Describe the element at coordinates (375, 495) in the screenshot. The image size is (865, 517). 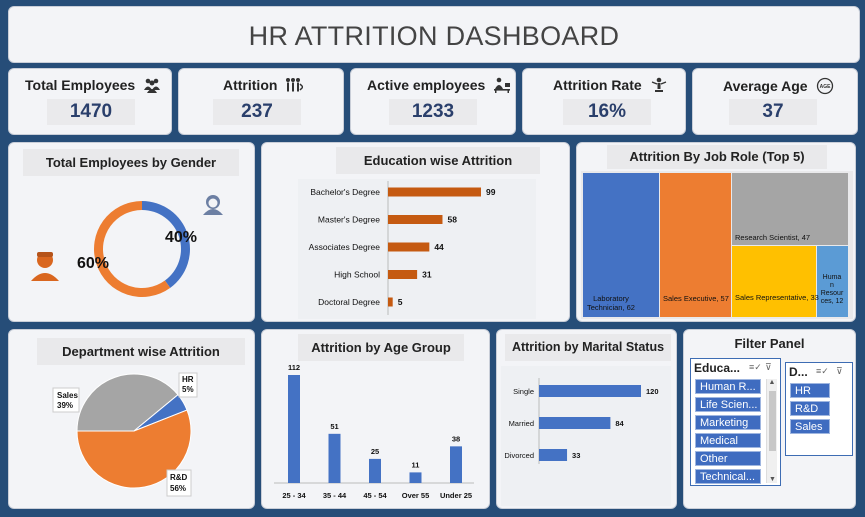
I see `age-category-label: 45 - 54` at that location.